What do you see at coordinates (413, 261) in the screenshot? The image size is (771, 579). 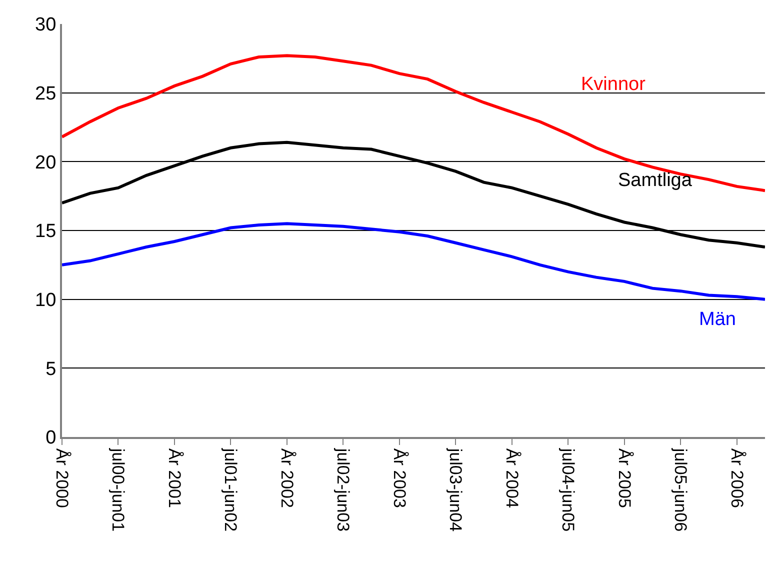 I see `line-series` at bounding box center [413, 261].